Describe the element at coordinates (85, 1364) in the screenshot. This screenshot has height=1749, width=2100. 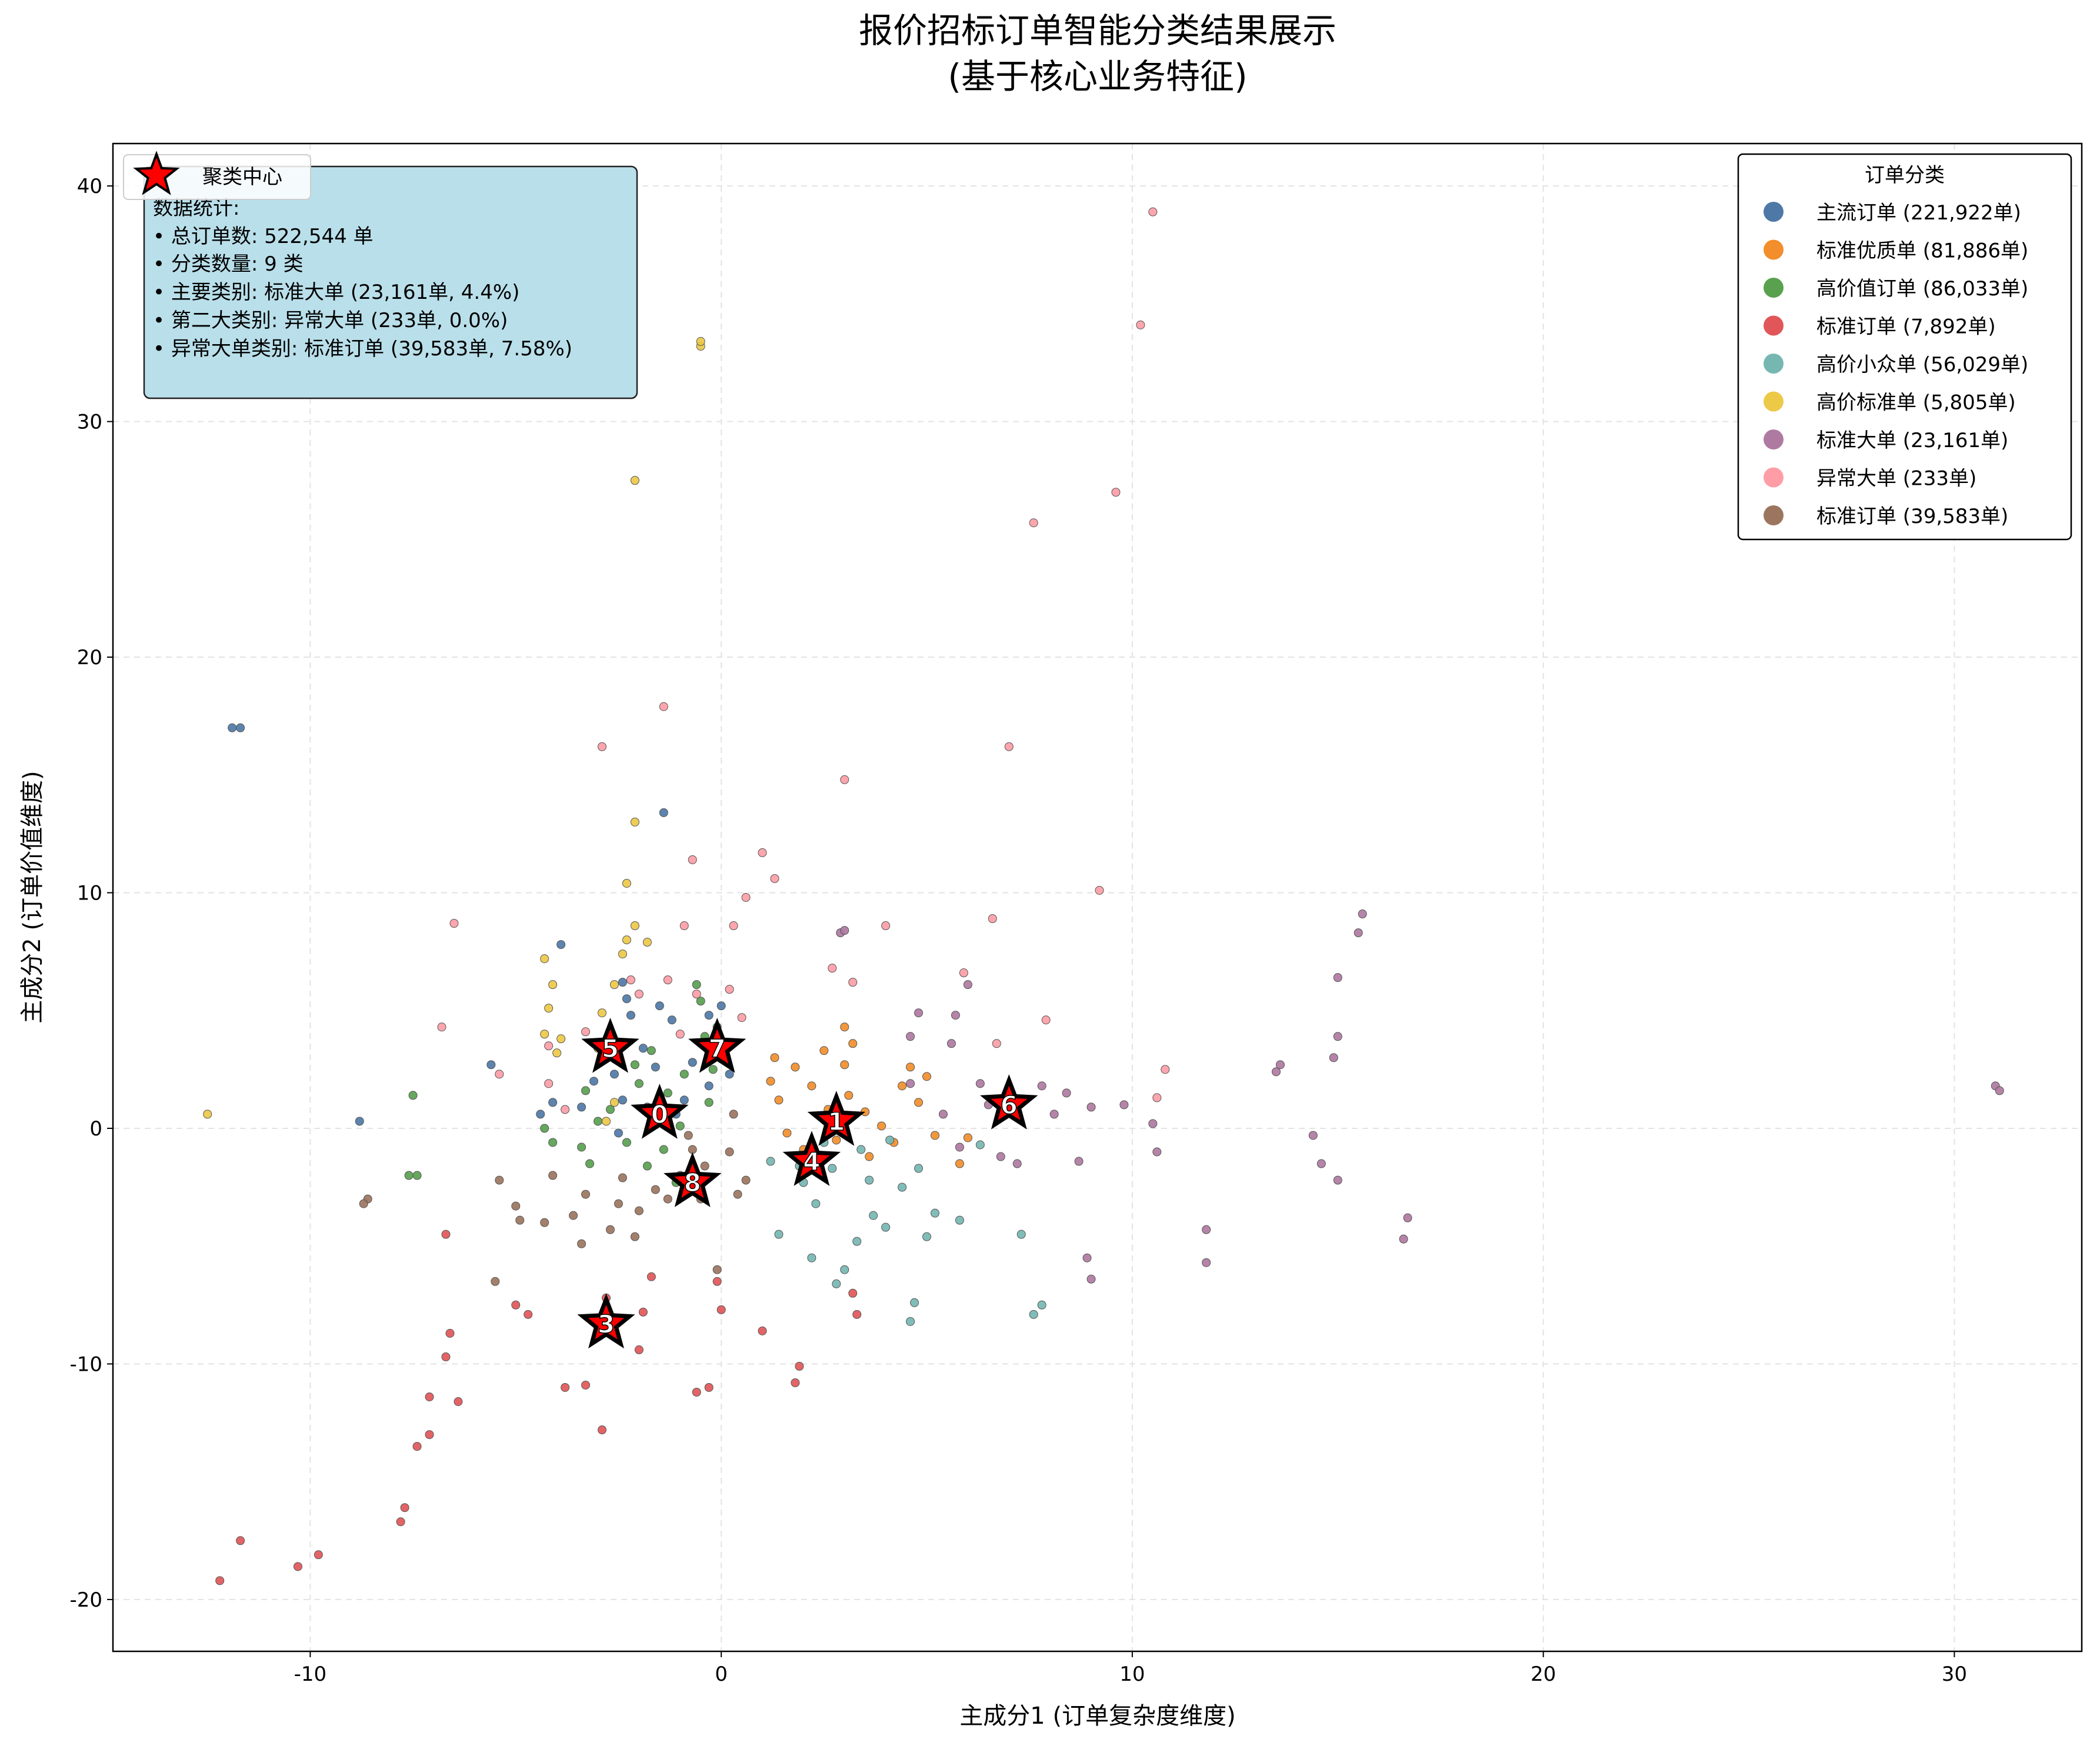
I see `y-tick-label: -10` at that location.